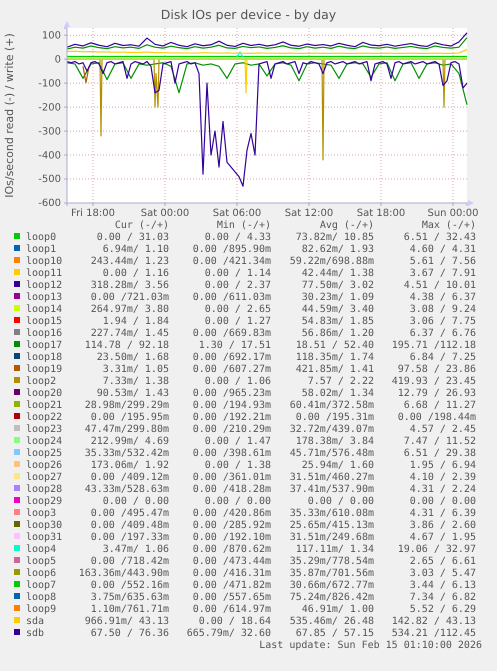 The width and height of the screenshot is (497, 671). What do you see at coordinates (44, 501) in the screenshot?
I see `legend-label: loop29` at bounding box center [44, 501].